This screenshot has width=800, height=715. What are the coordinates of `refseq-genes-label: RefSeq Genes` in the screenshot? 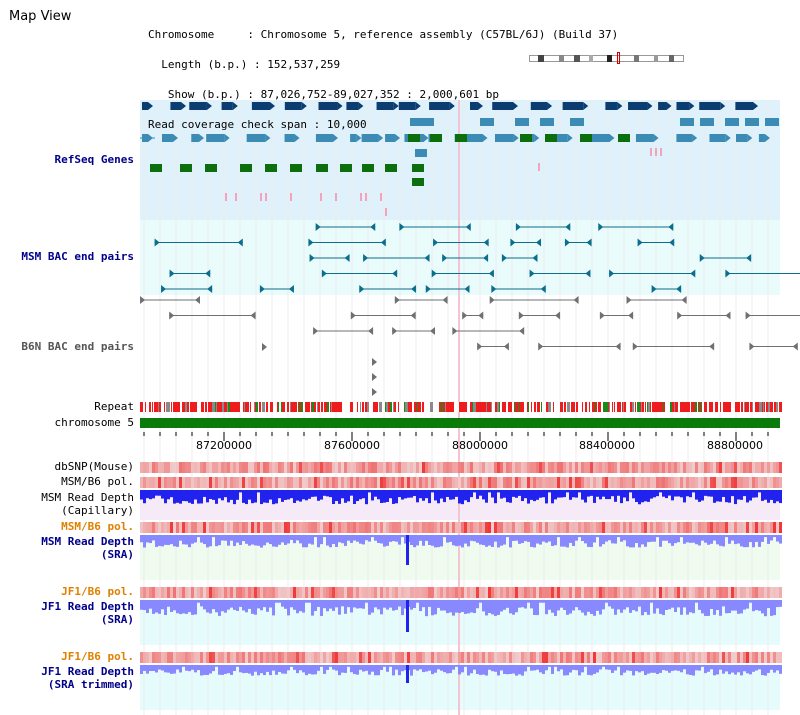 It's located at (94, 159).